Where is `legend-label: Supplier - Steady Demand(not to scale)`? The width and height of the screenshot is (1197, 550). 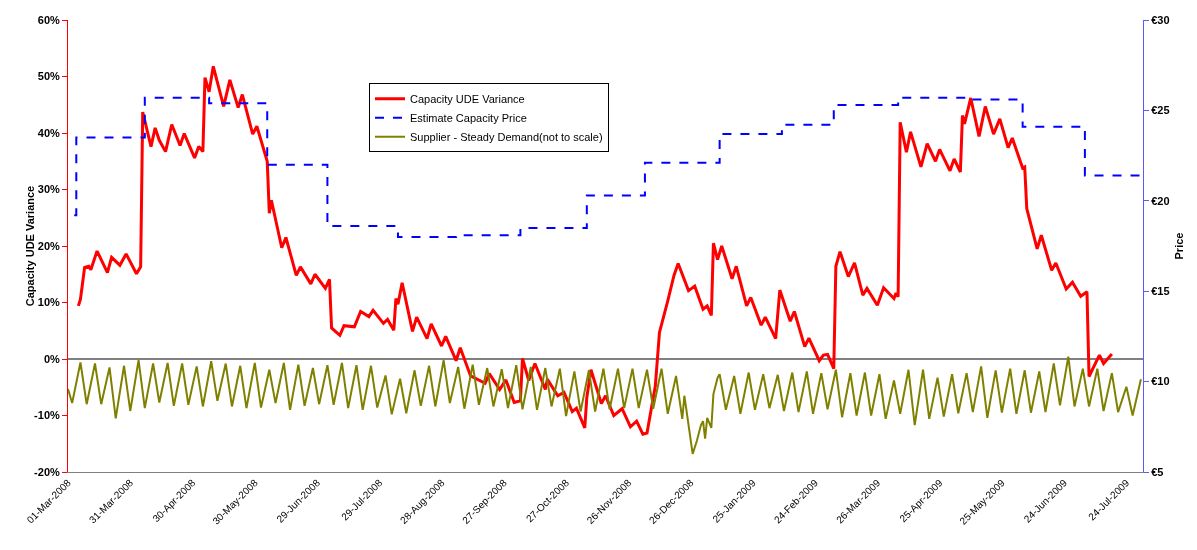 legend-label: Supplier - Steady Demand(not to scale) is located at coordinates (506, 137).